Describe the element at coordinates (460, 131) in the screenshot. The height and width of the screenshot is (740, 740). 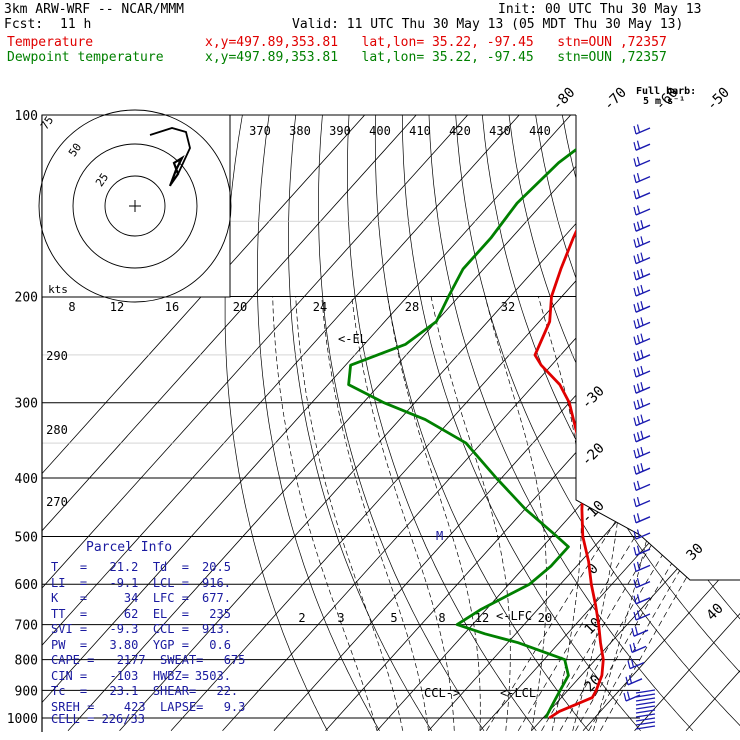
I see `theta-label-420: 420` at that location.